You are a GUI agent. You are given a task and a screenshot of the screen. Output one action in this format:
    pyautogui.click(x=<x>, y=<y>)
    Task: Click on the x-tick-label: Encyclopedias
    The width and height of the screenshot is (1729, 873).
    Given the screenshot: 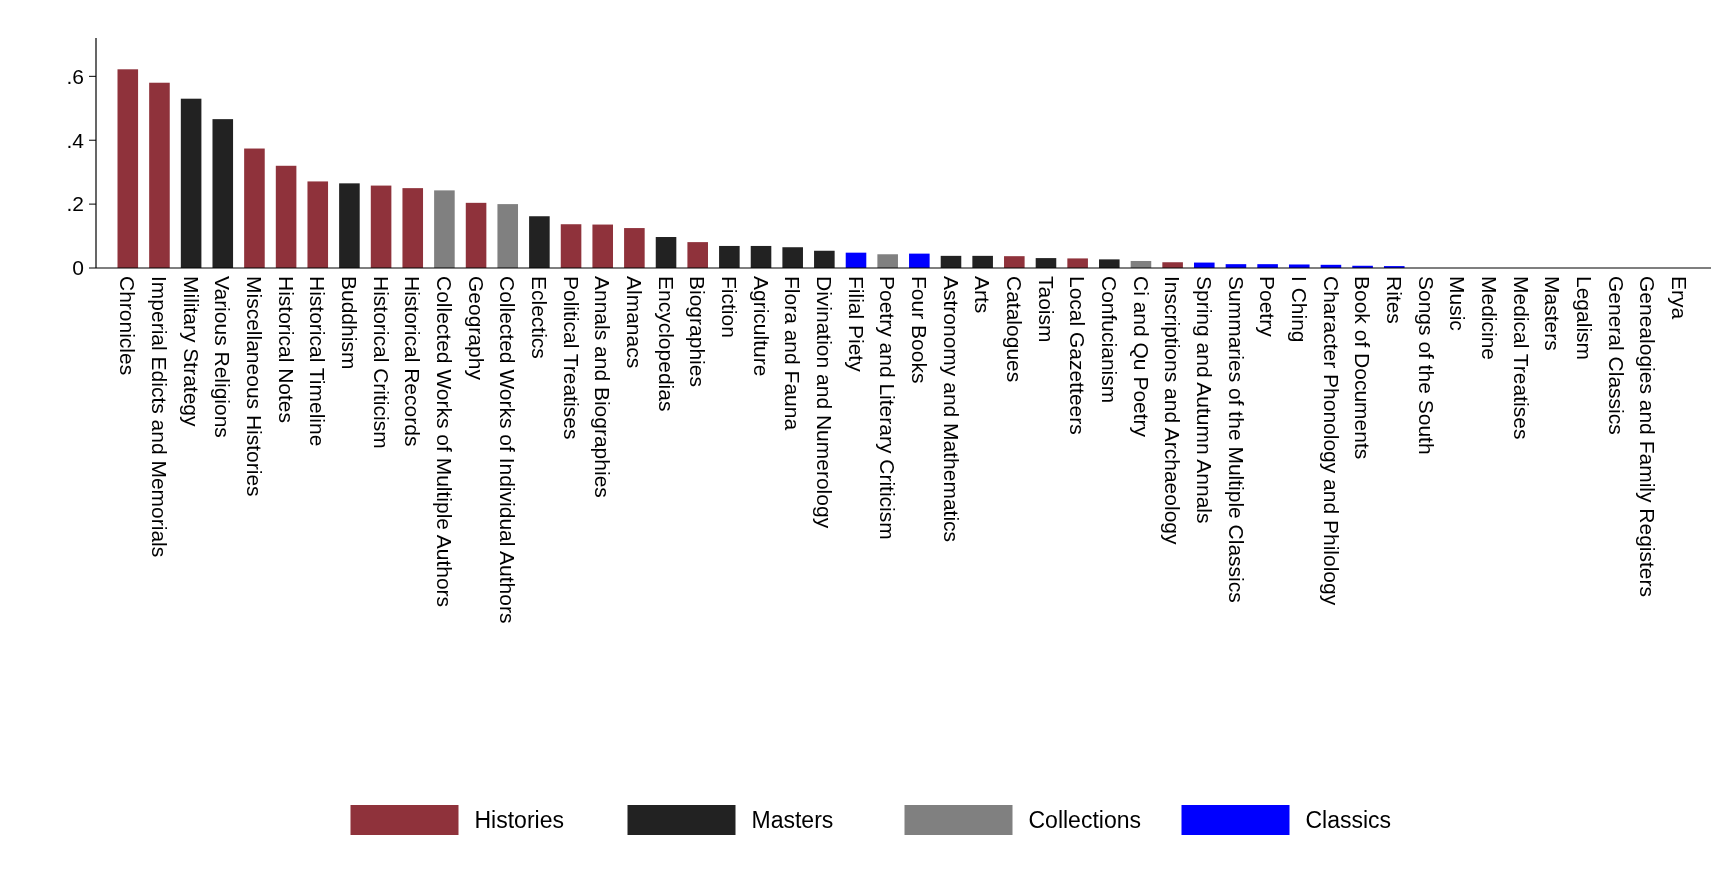 What is the action you would take?
    pyautogui.click(x=666, y=344)
    